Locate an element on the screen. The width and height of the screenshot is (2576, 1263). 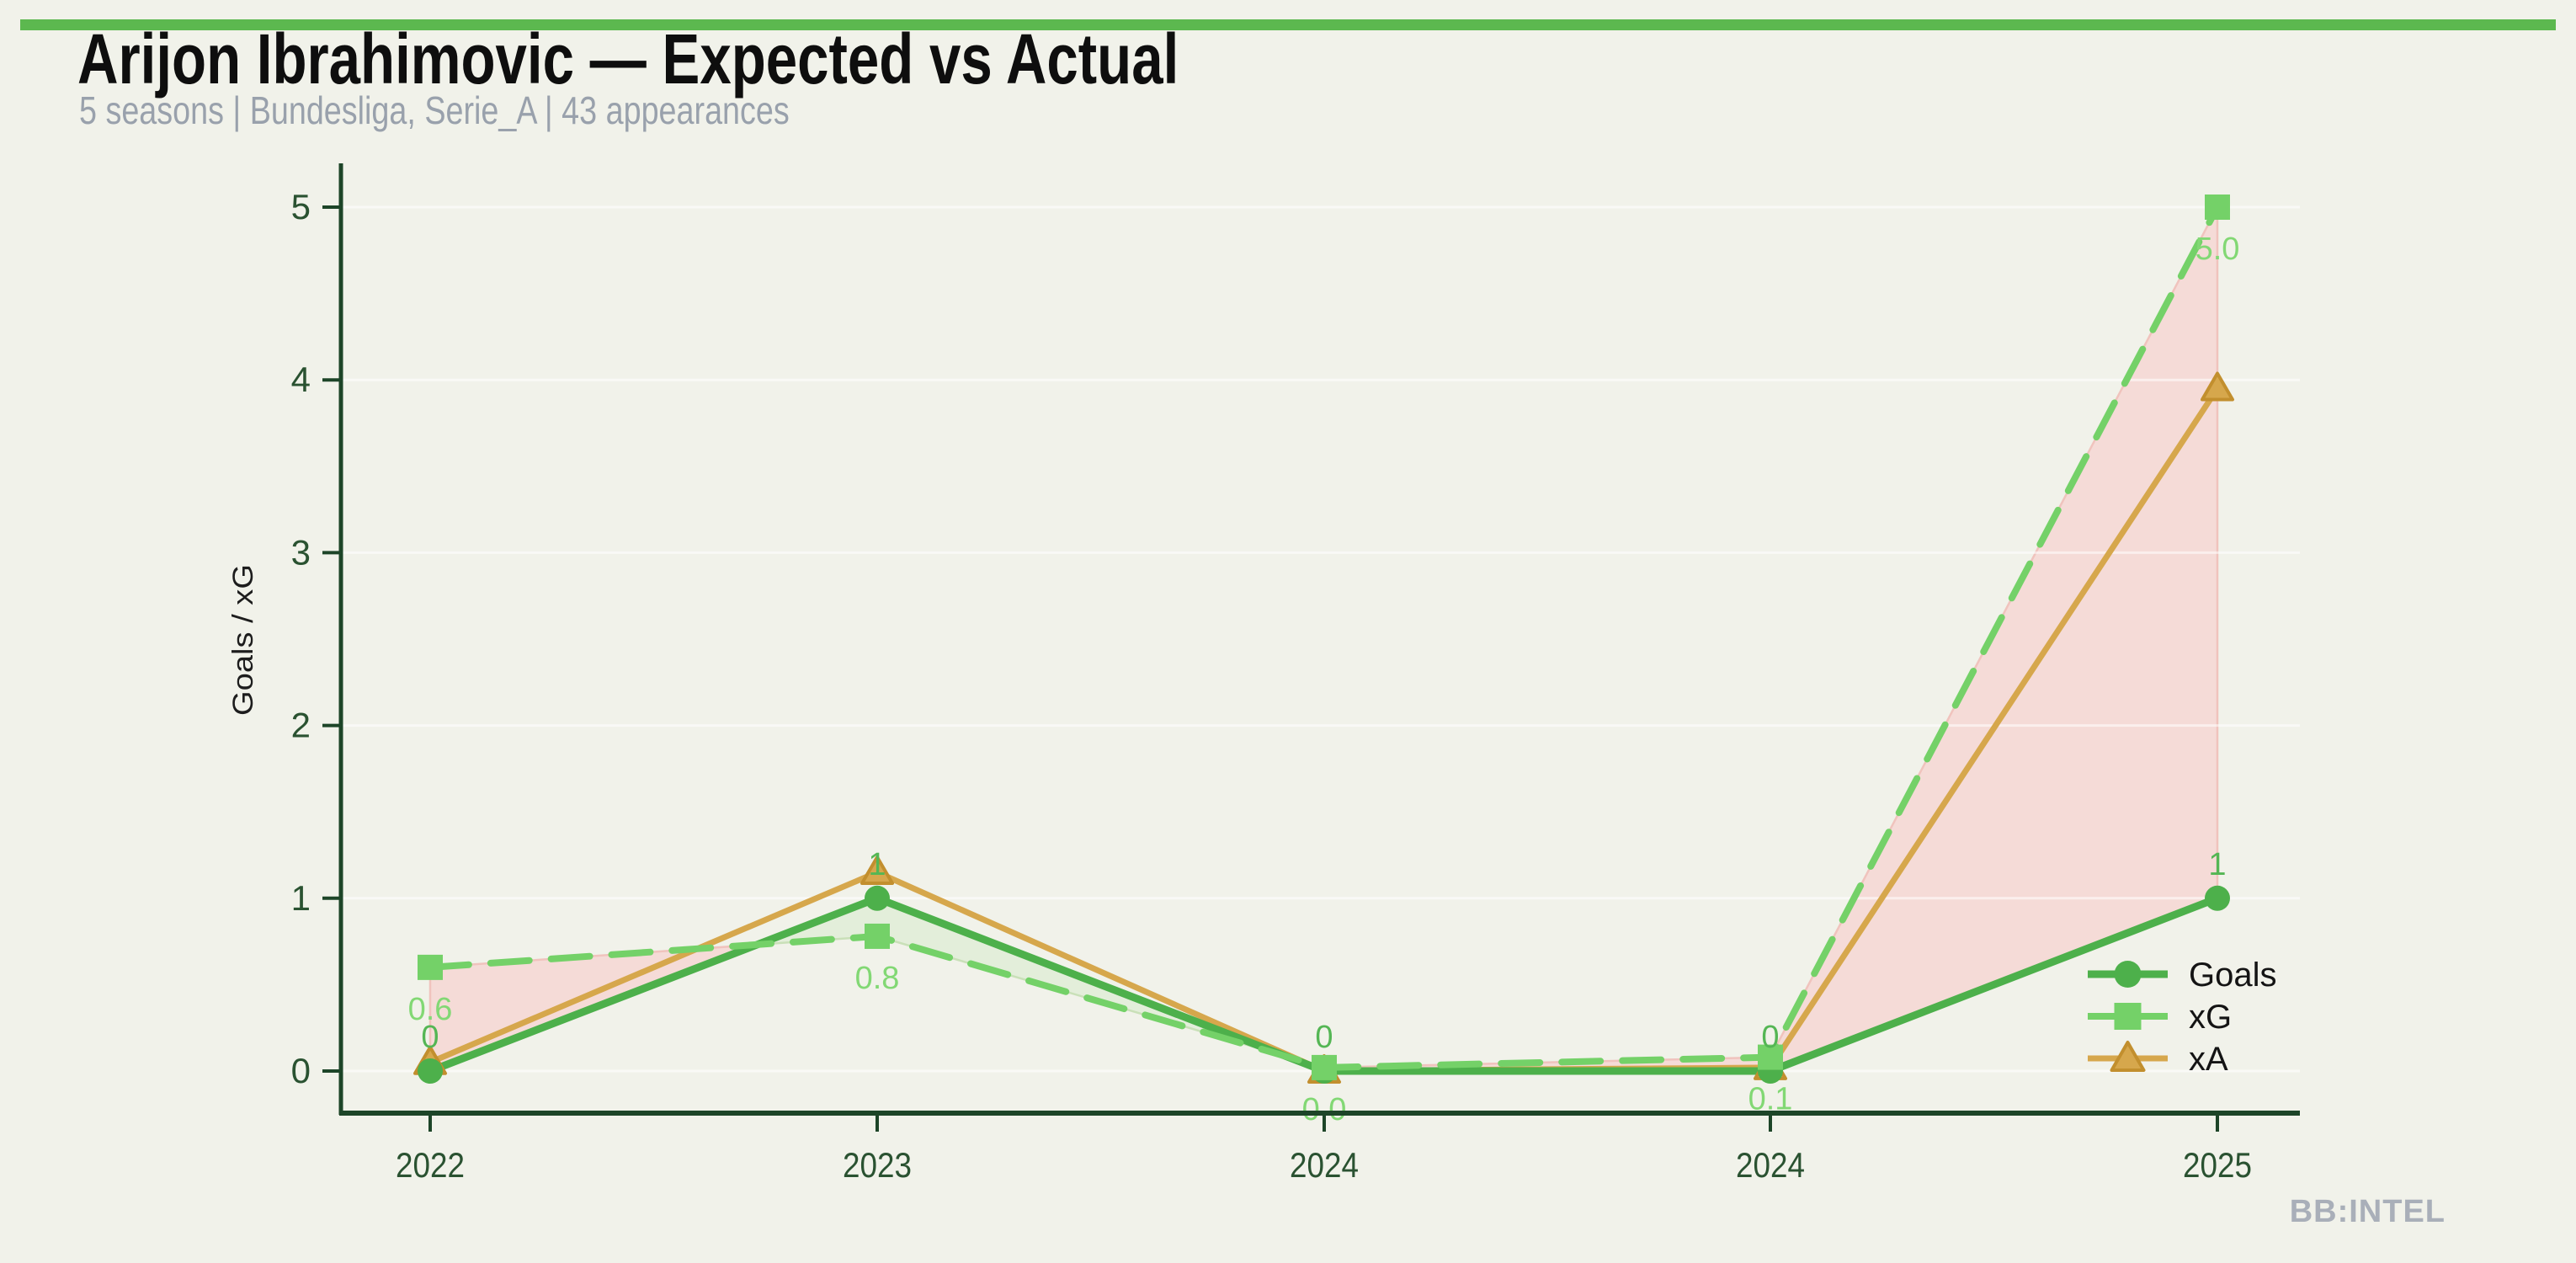
x-tick-label-1: 2023 is located at coordinates (878, 1165).